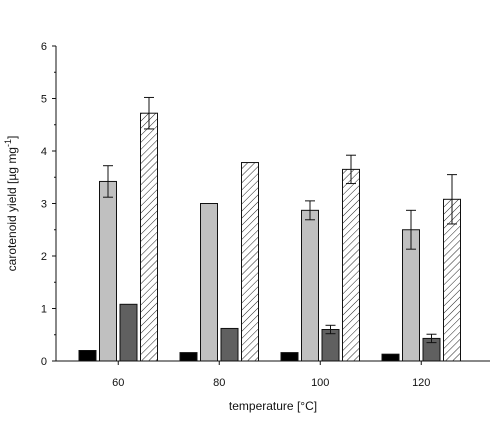  Describe the element at coordinates (44, 257) in the screenshot. I see `y-tick-label-2: 2` at that location.